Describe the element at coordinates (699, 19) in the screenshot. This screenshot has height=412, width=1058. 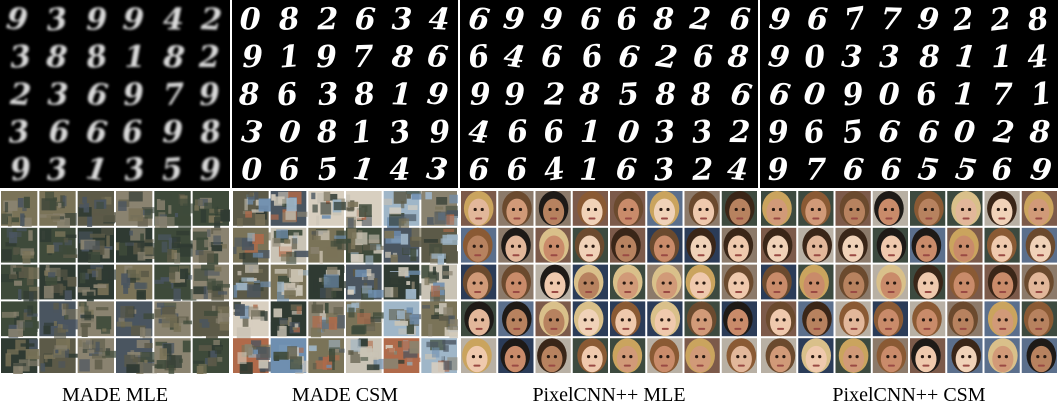
I see `pixelcnn-mle-digit: 2` at that location.